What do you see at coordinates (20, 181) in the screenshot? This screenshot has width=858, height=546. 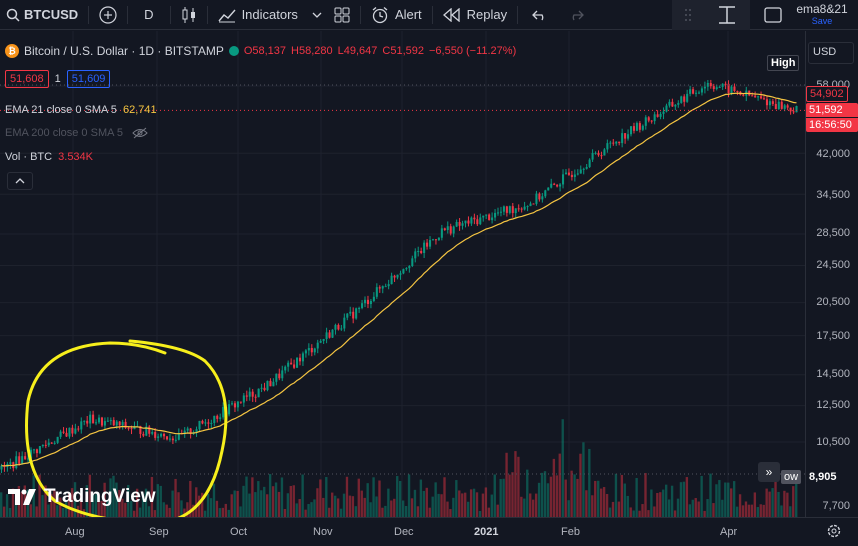 I see `collapse-legend-button` at bounding box center [20, 181].